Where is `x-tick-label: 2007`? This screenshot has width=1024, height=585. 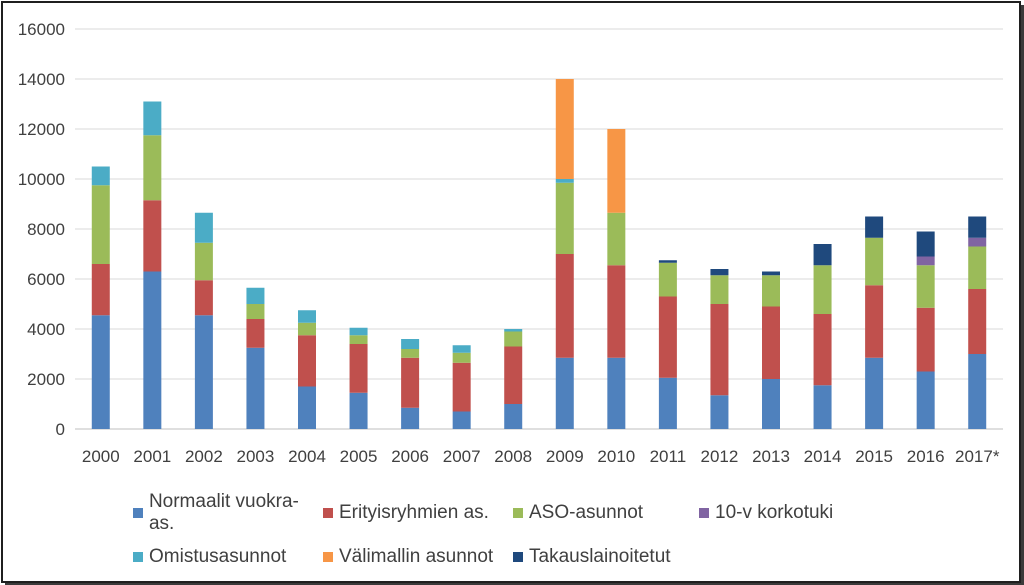 x-tick-label: 2007 is located at coordinates (462, 456).